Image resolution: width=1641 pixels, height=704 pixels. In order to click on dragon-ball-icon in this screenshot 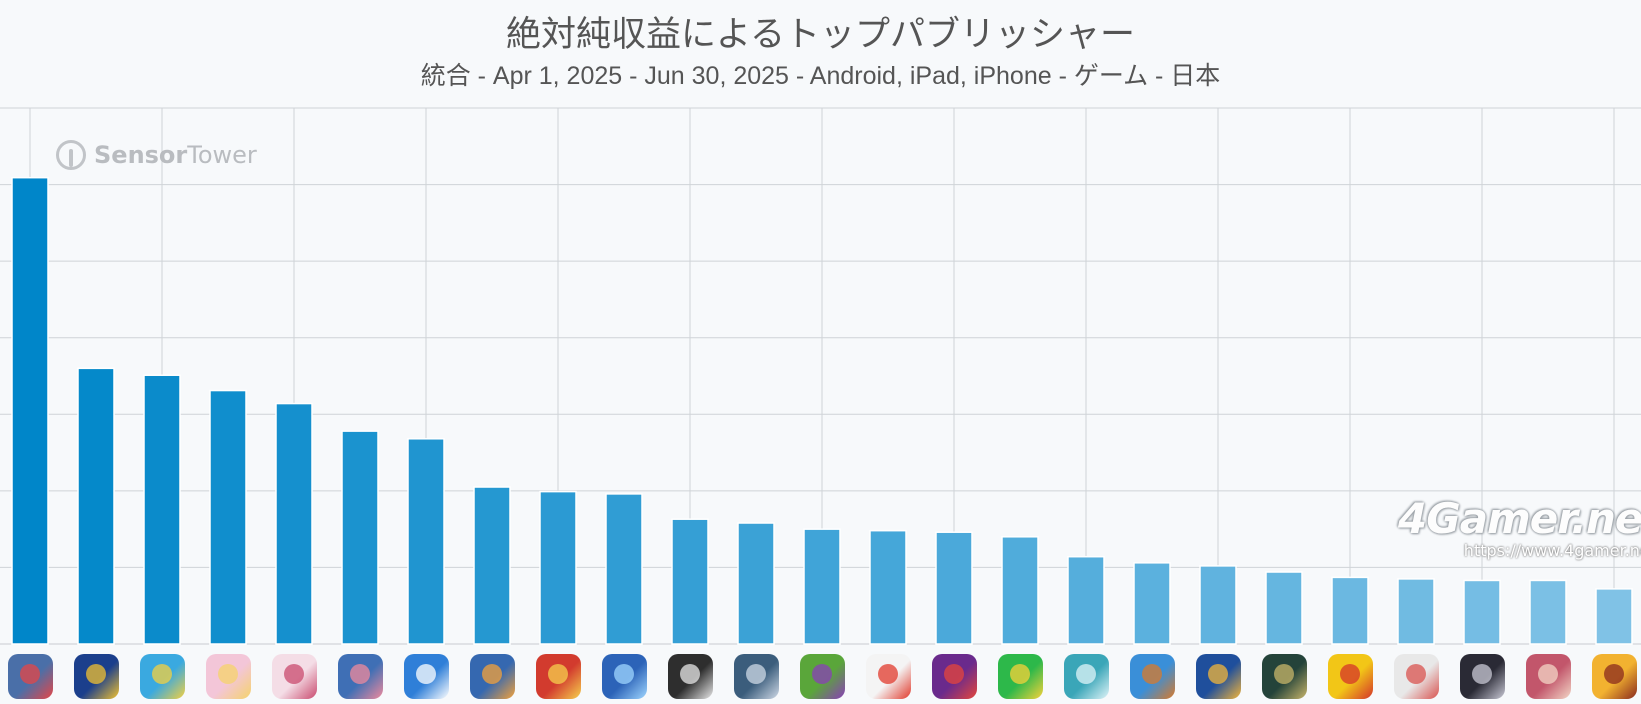, I will do `click(954, 676)`.